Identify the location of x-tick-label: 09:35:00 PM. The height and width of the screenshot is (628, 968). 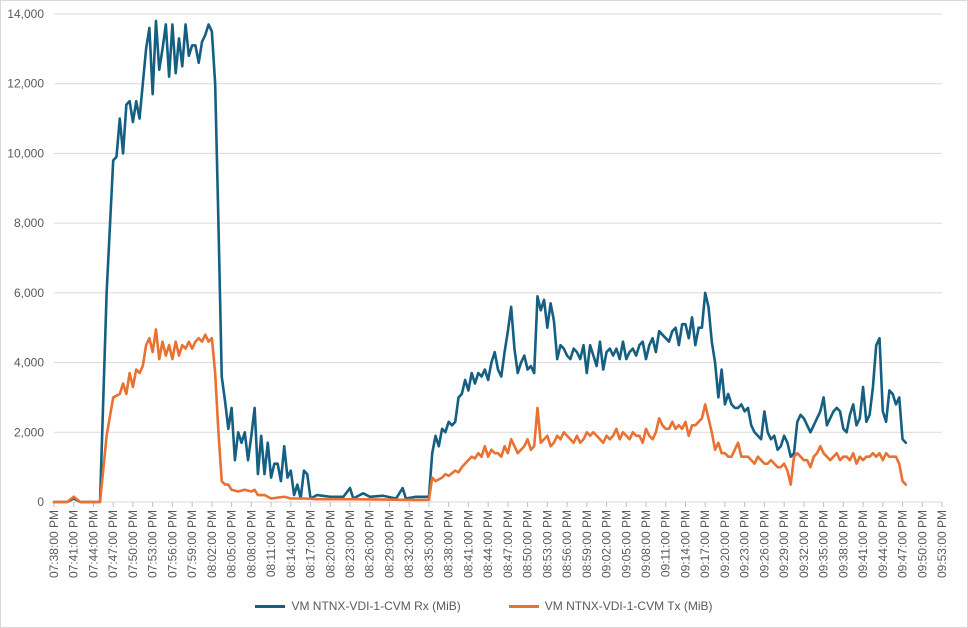
(824, 544).